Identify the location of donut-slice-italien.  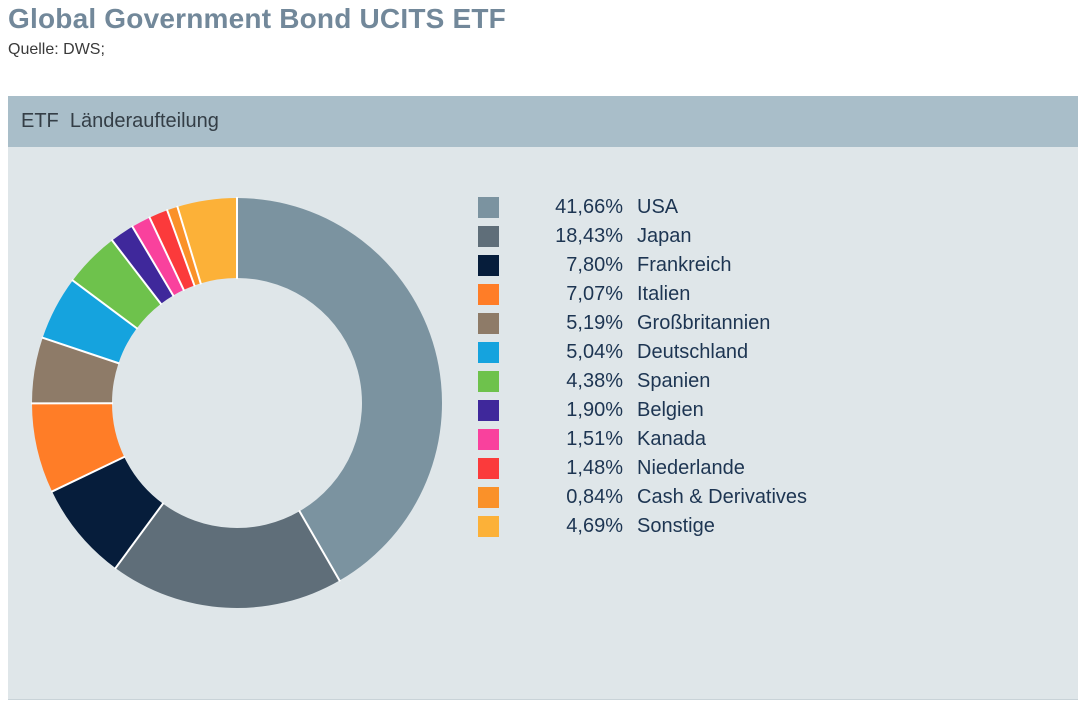
(78, 447).